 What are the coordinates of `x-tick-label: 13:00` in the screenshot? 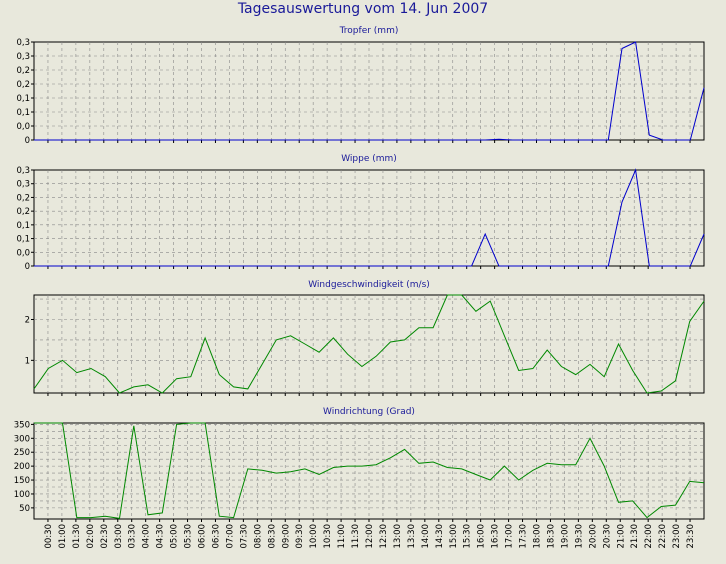 It's located at (398, 536).